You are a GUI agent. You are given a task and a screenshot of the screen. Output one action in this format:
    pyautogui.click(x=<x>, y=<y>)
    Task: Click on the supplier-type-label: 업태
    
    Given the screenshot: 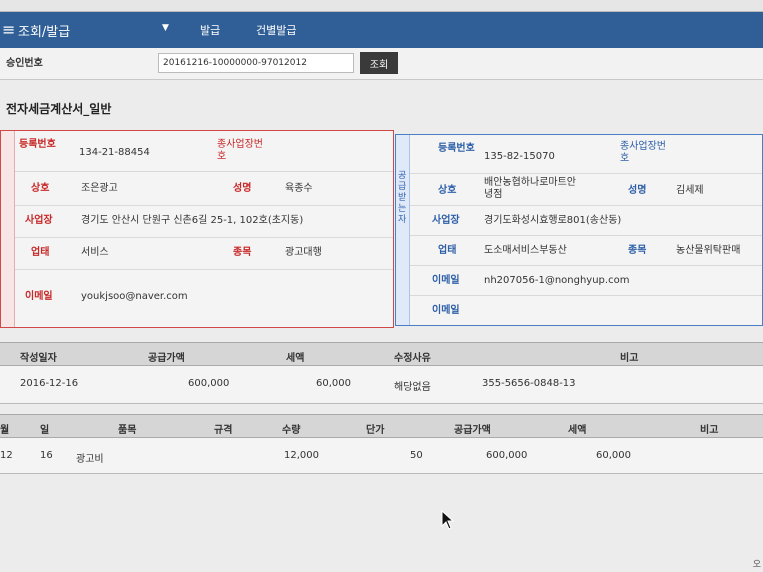 What is the action you would take?
    pyautogui.click(x=40, y=252)
    